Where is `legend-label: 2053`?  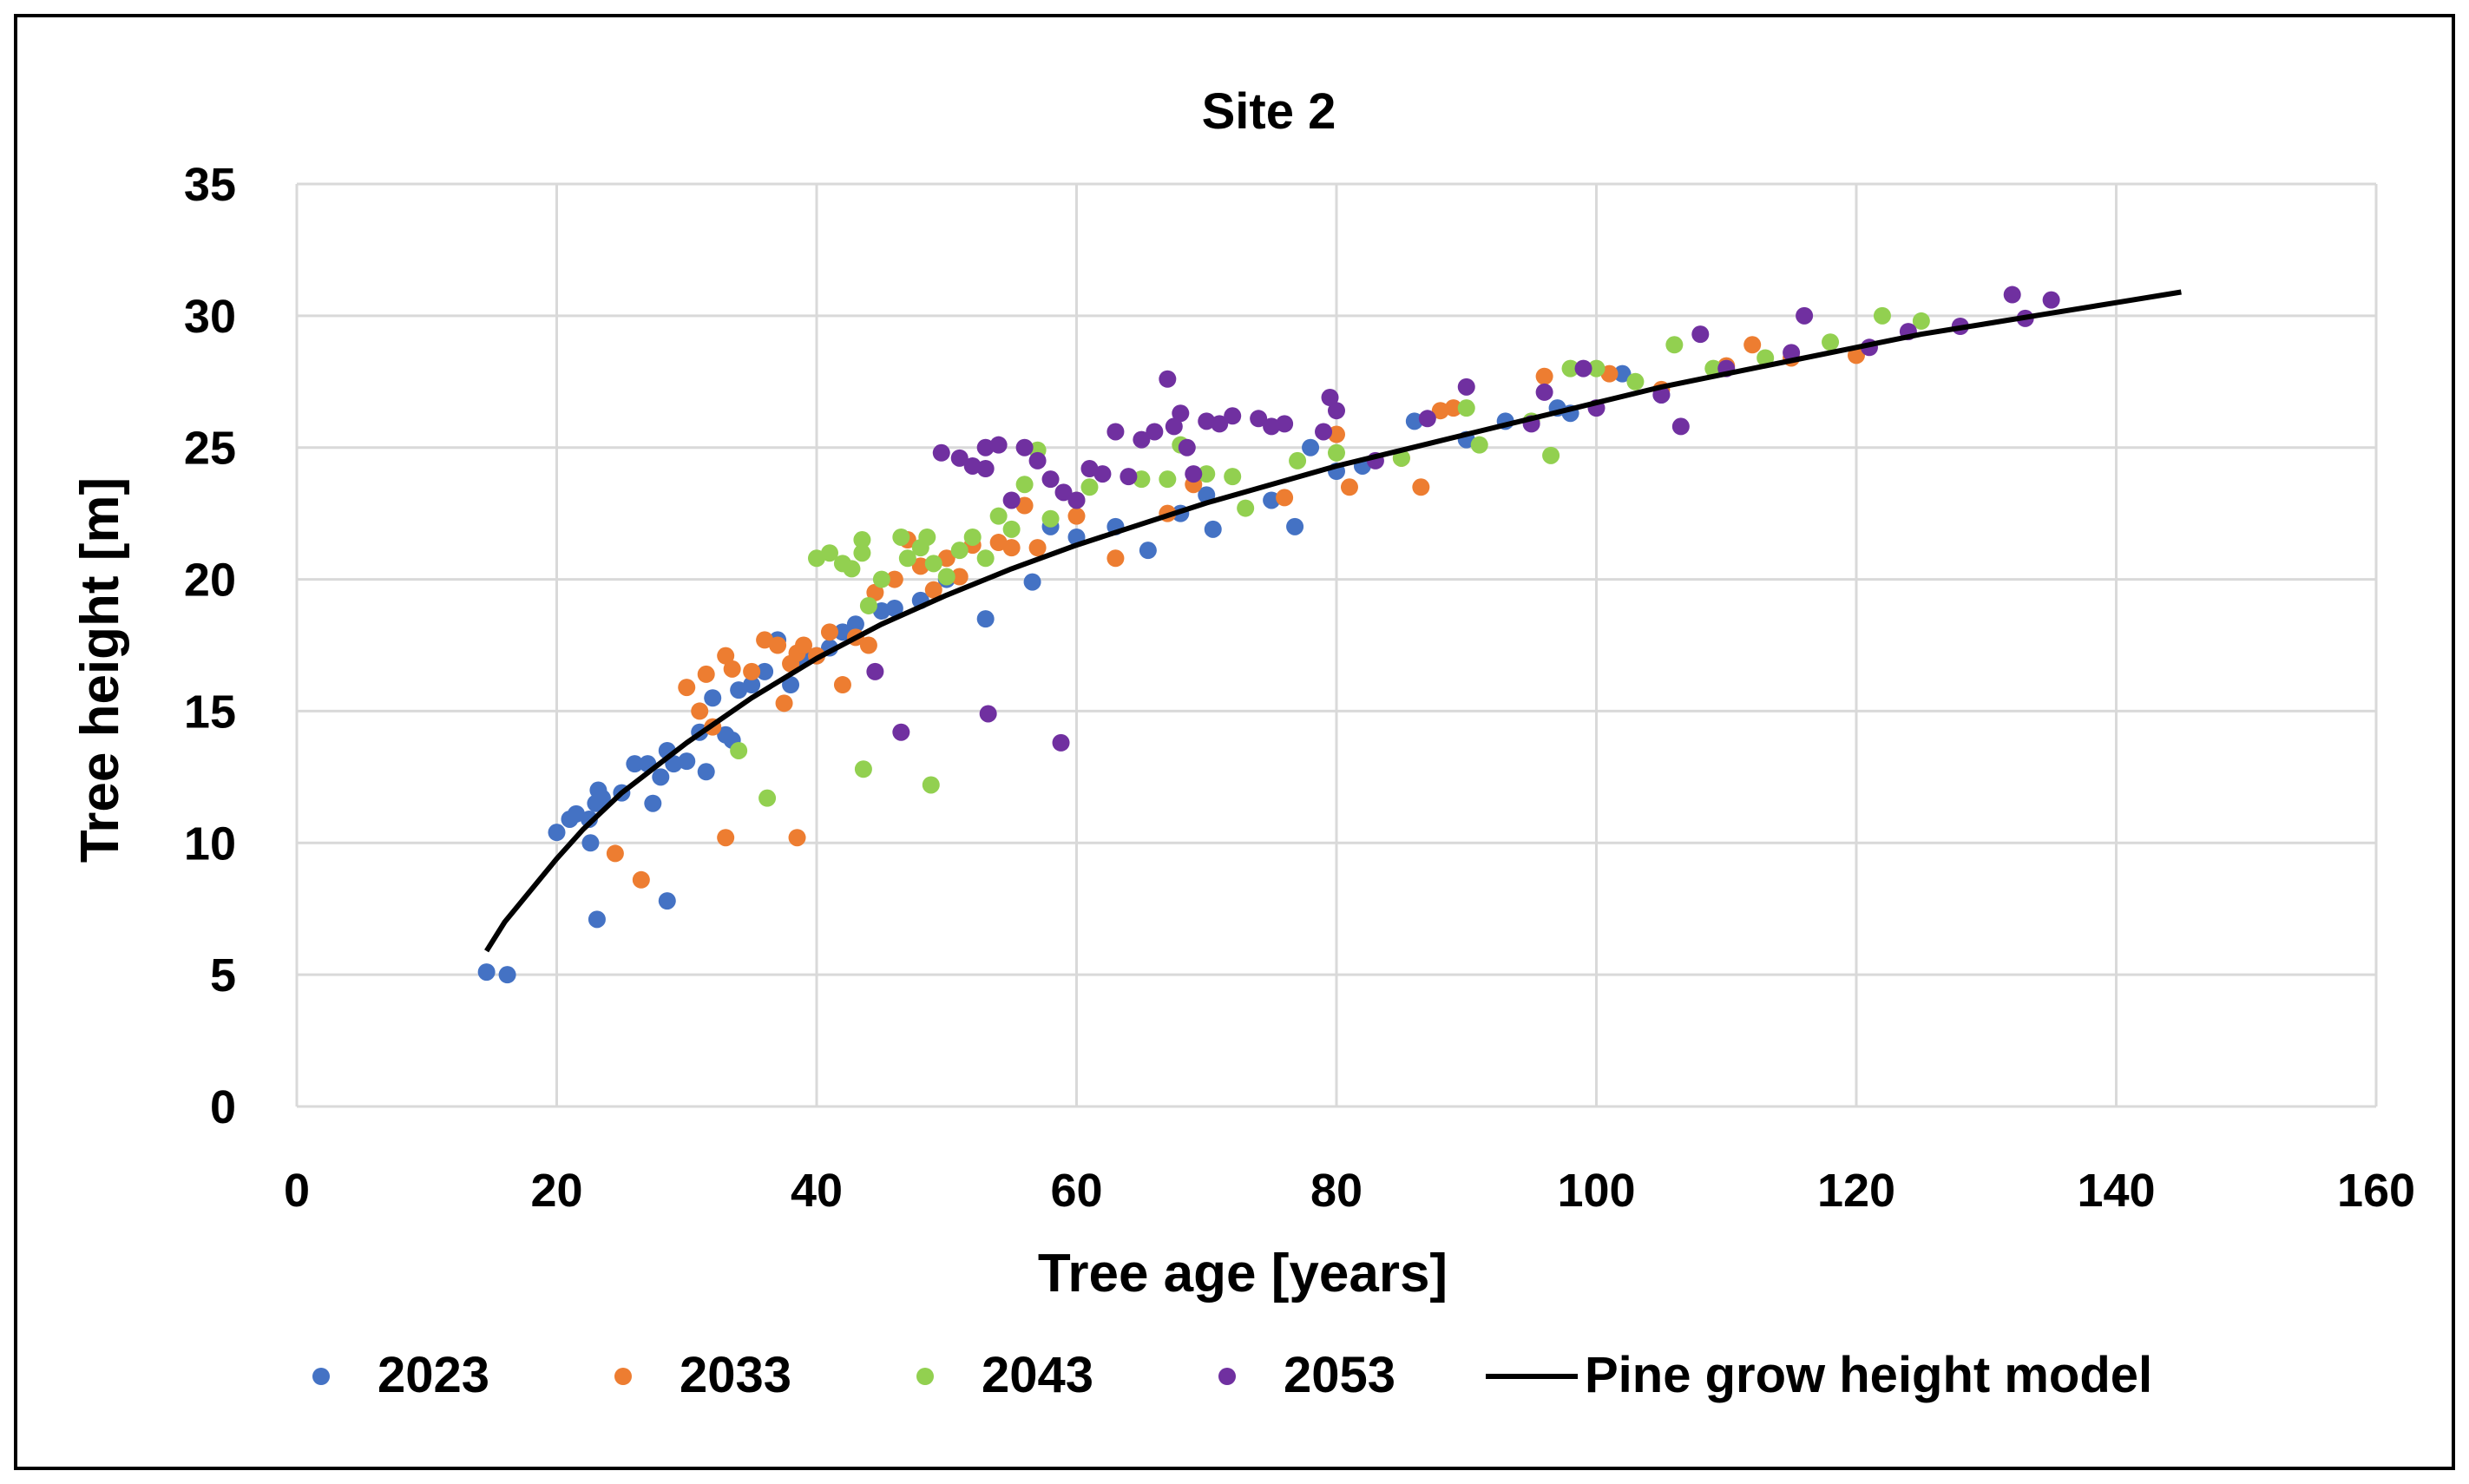 legend-label: 2053 is located at coordinates (1339, 1375).